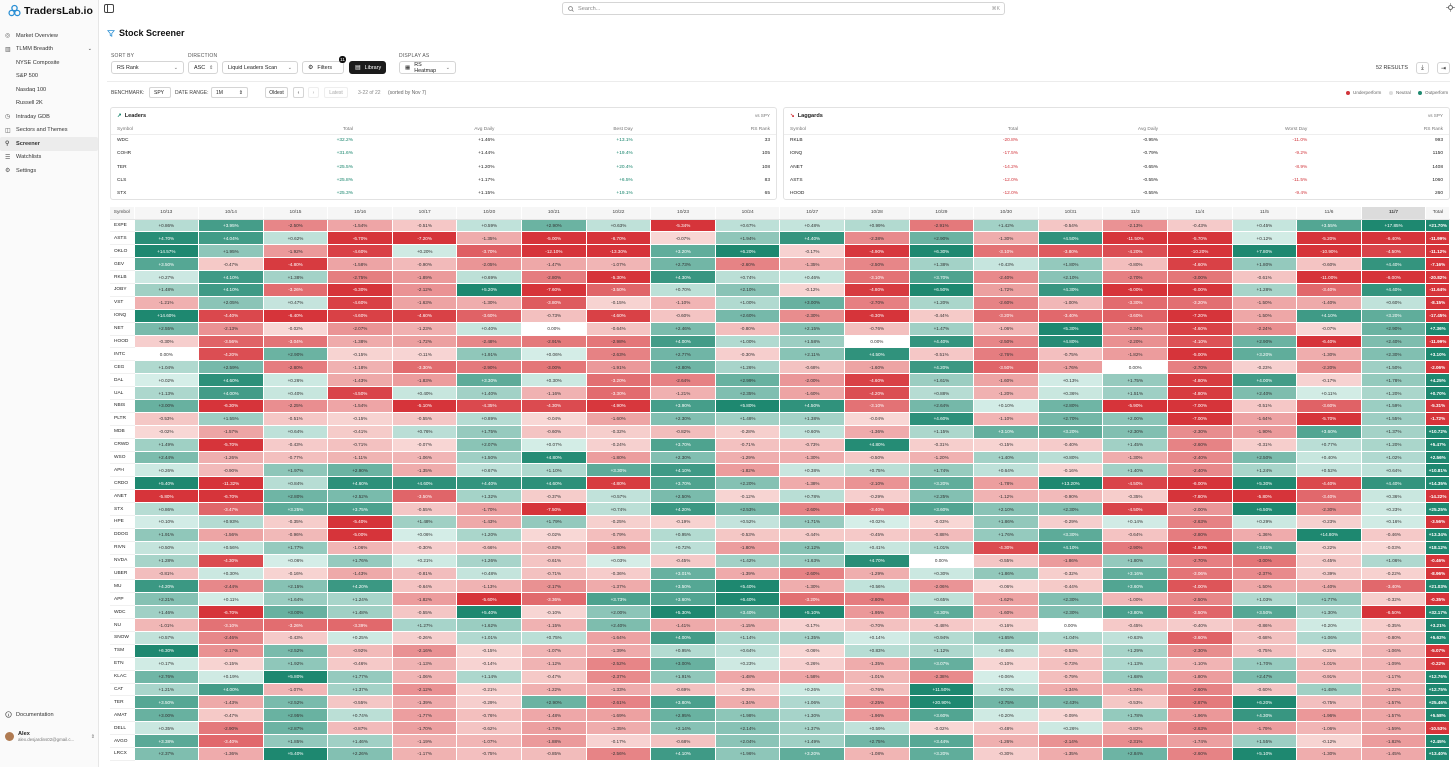 The width and height of the screenshot is (1456, 767). I want to click on total-header: Total, so click(1438, 213).